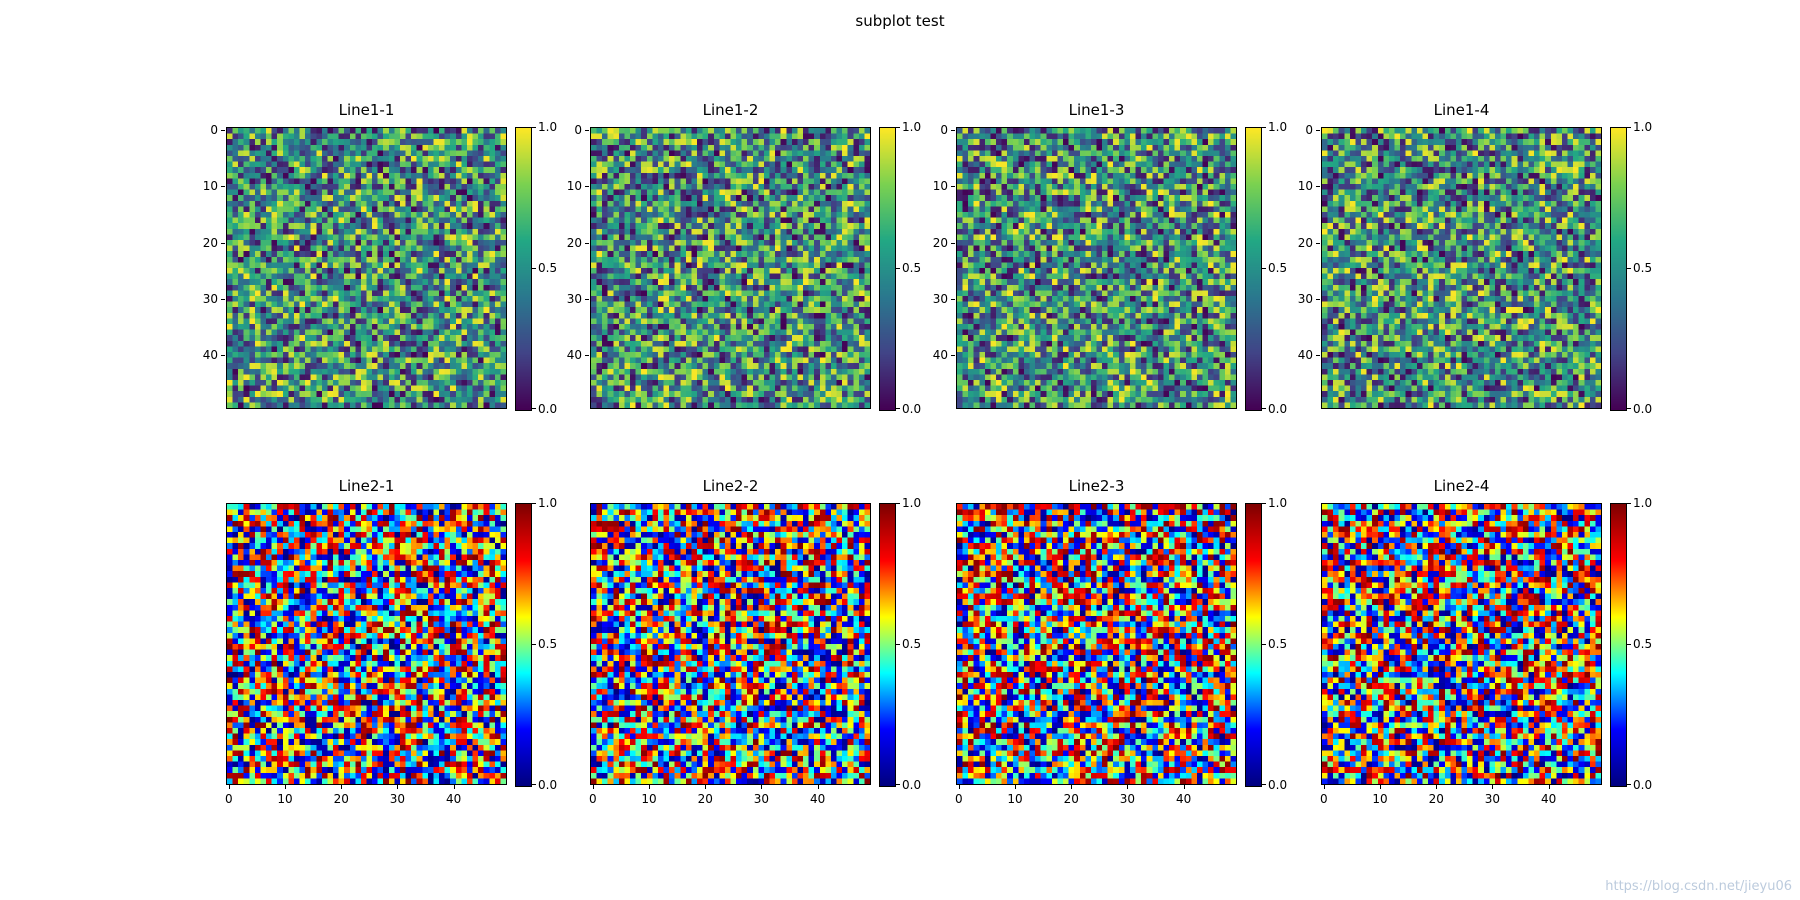 The height and width of the screenshot is (900, 1800). Describe the element at coordinates (900, 21) in the screenshot. I see `figure-title: subplot test` at that location.